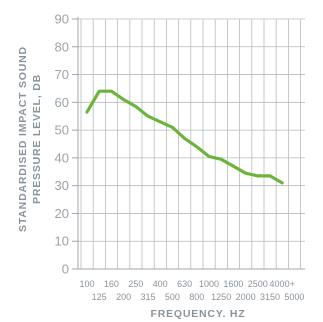 This screenshot has width=323, height=322. What do you see at coordinates (282, 284) in the screenshot?
I see `x-tick-label: 4000+` at bounding box center [282, 284].